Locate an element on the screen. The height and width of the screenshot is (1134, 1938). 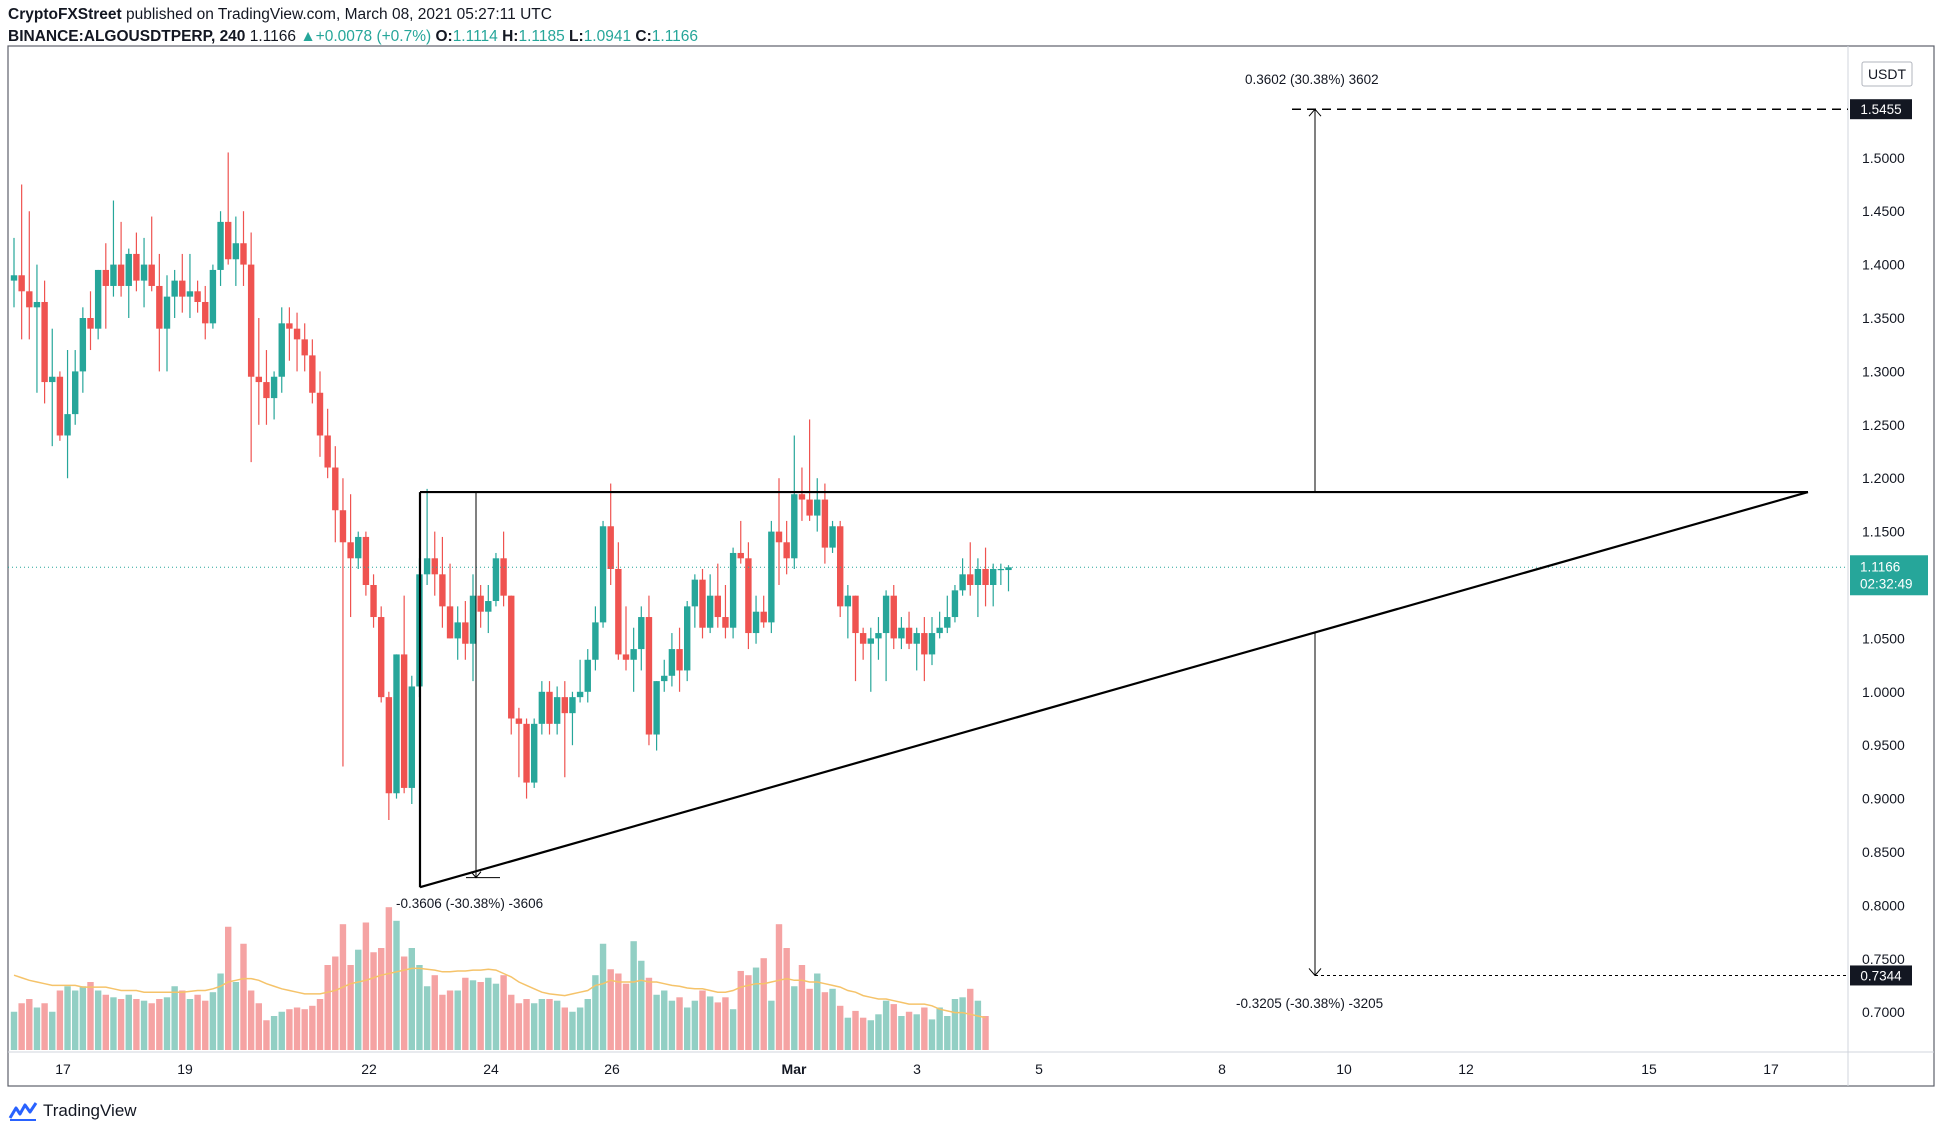
price-tick-label: 0.9000 is located at coordinates (1883, 799).